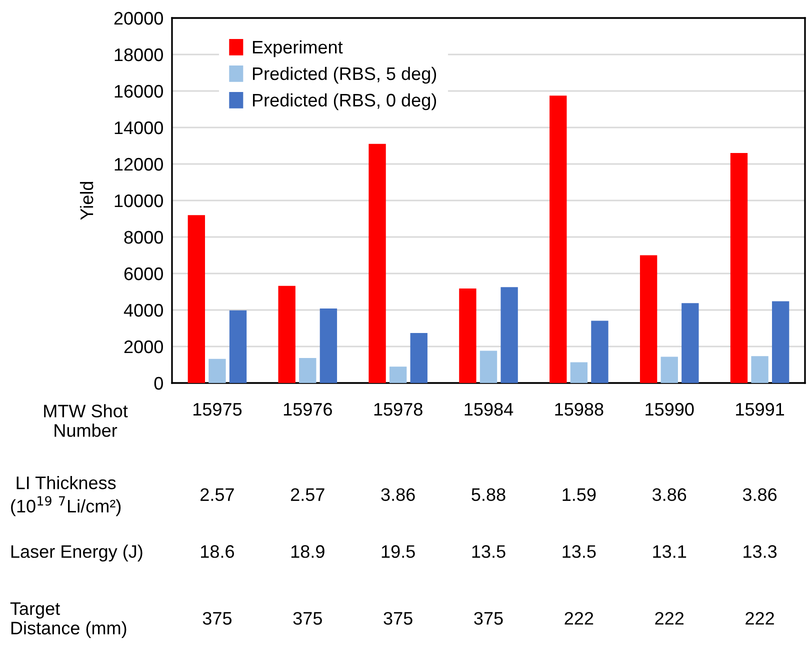 Image resolution: width=810 pixels, height=650 pixels. What do you see at coordinates (138, 55) in the screenshot?
I see `y-tick-label: 18000` at bounding box center [138, 55].